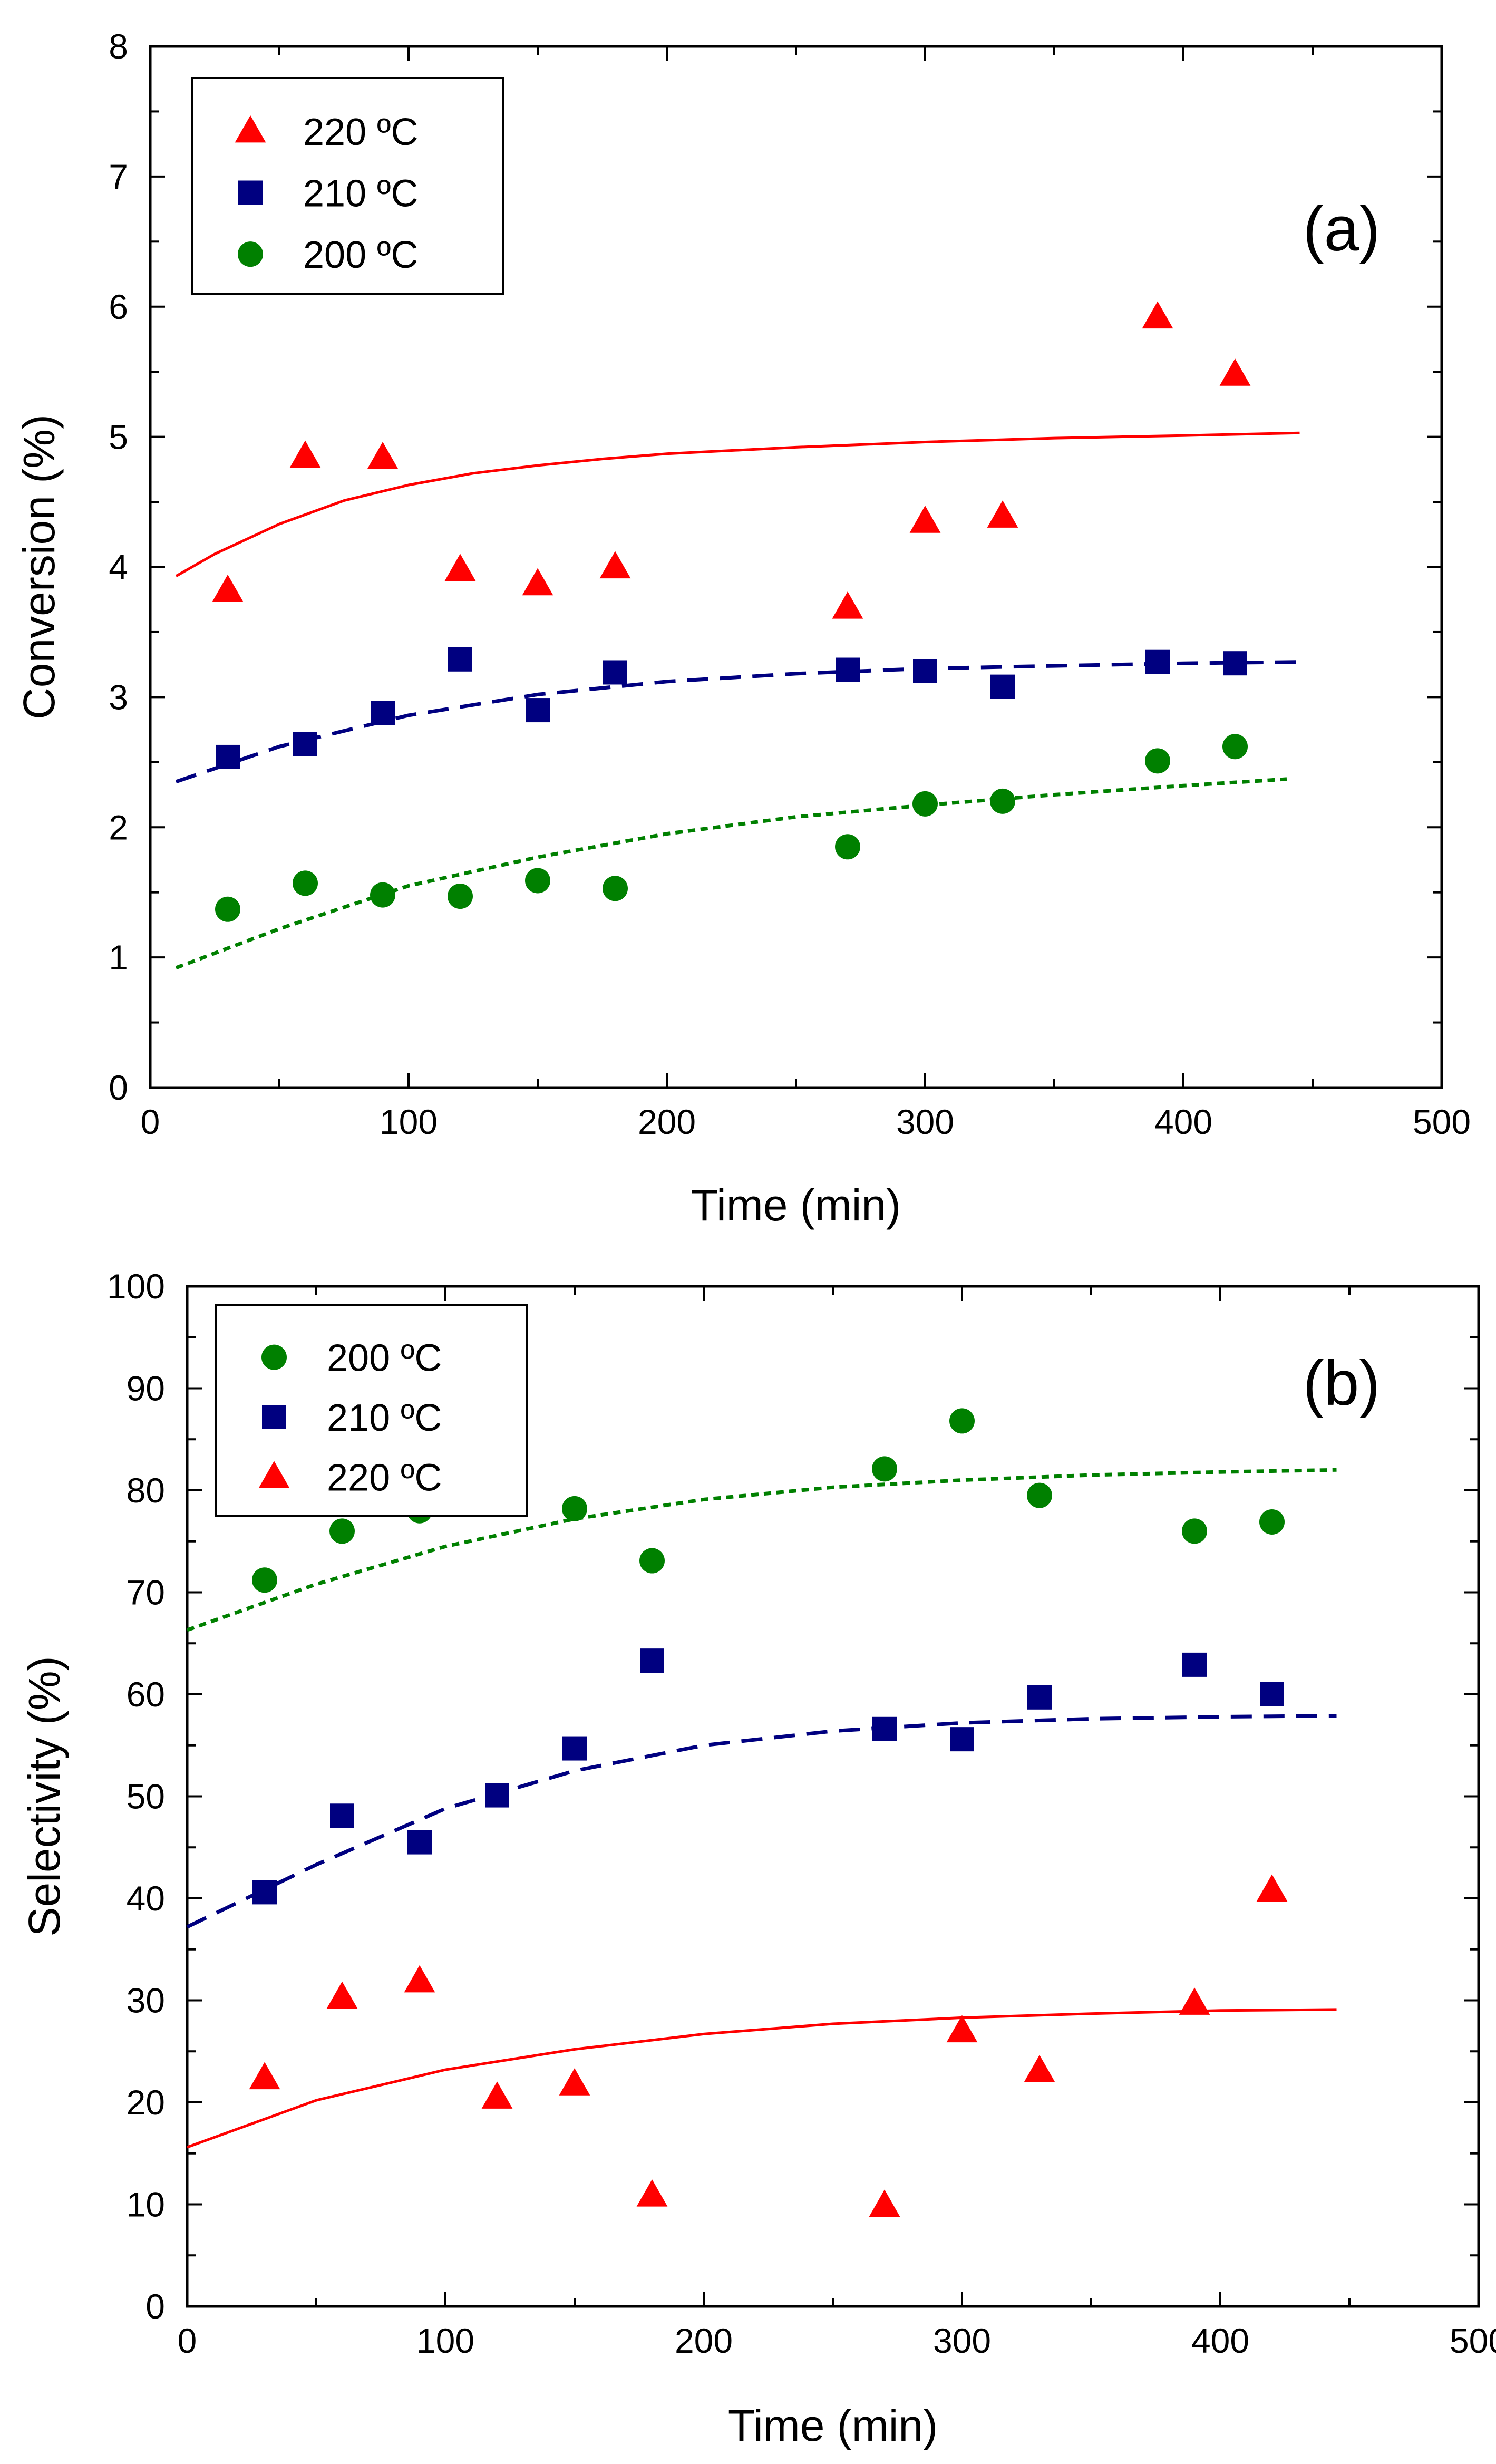 This screenshot has height=2464, width=1496. What do you see at coordinates (118, 958) in the screenshot?
I see `y-tick-label: 1` at bounding box center [118, 958].